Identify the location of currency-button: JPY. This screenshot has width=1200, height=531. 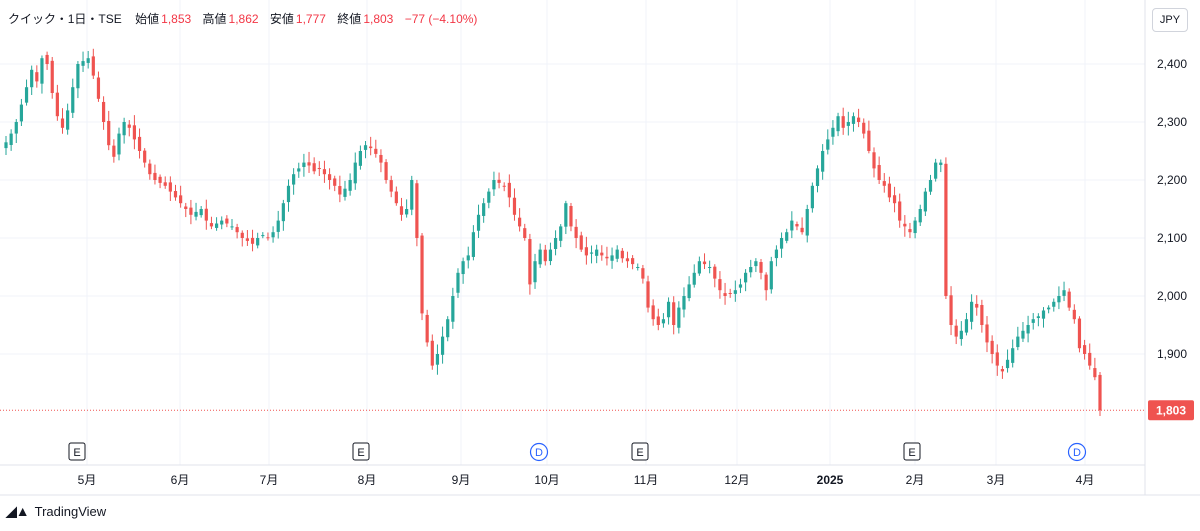
(1170, 20).